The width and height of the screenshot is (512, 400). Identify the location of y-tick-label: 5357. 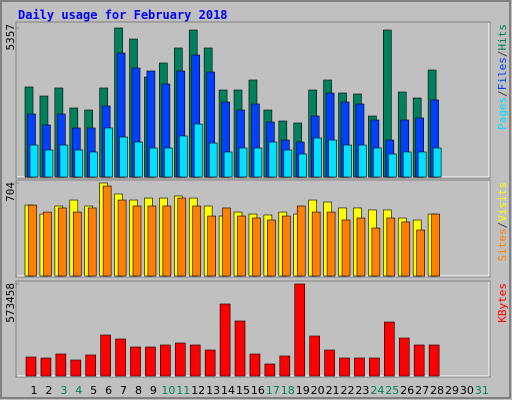
(10, 37).